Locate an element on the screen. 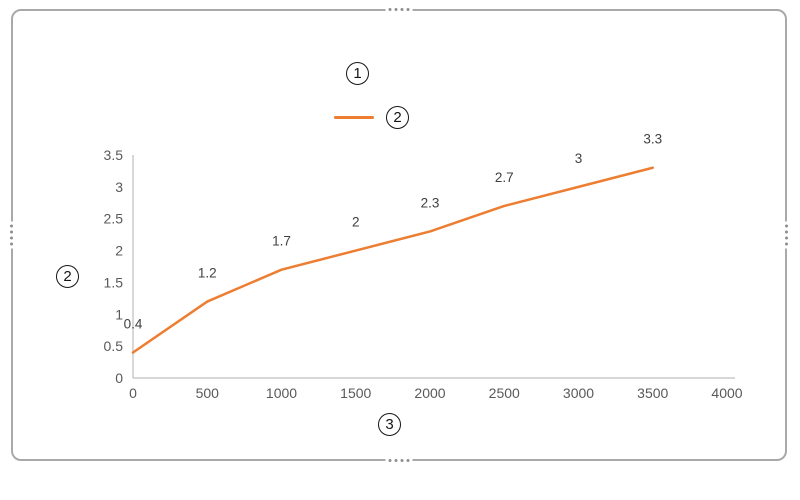  resize-handle-top is located at coordinates (399, 9).